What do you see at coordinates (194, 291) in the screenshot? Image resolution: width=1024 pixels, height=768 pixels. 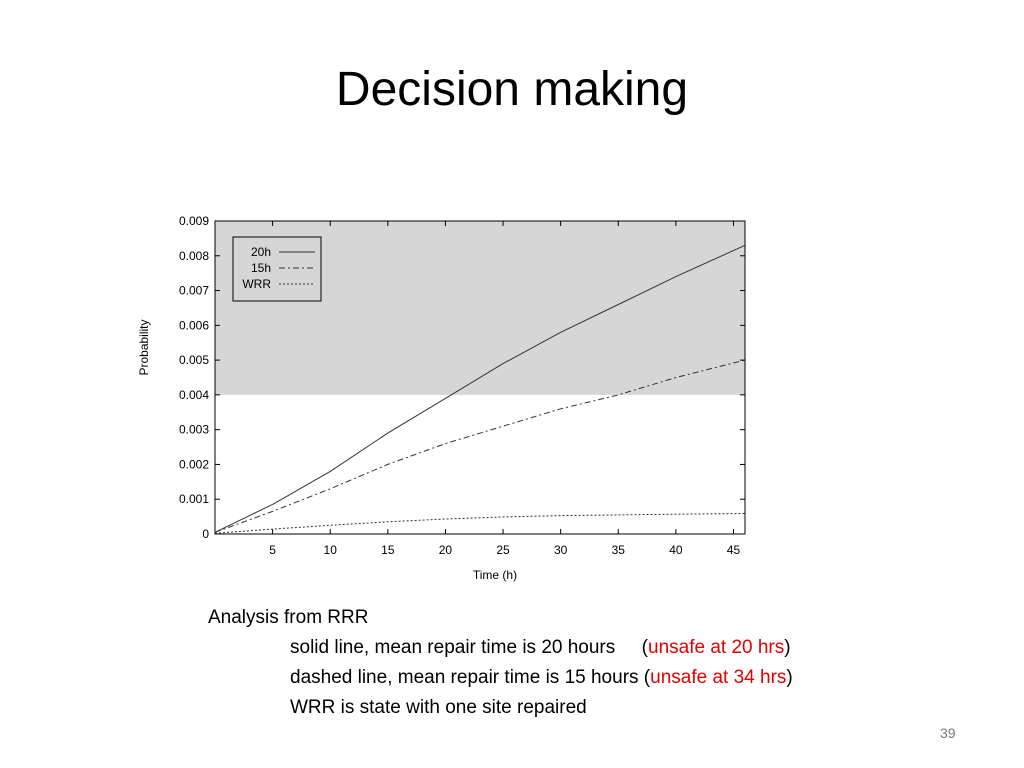 I see `y-tick-label: 0.007` at bounding box center [194, 291].